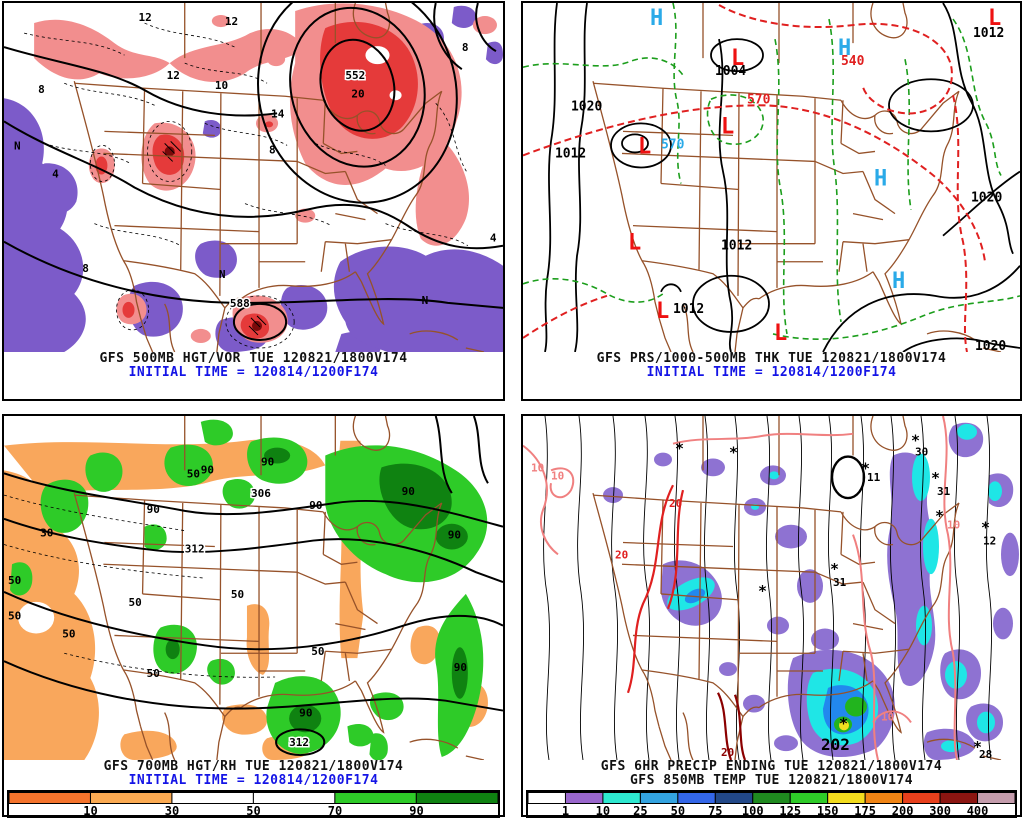  I want to click on precip-tick: 150, so click(827, 811).